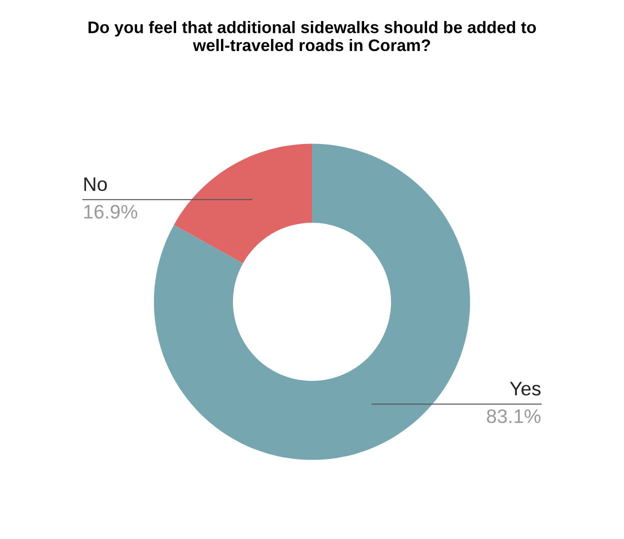  Describe the element at coordinates (513, 416) in the screenshot. I see `data-label: 83.1%` at that location.